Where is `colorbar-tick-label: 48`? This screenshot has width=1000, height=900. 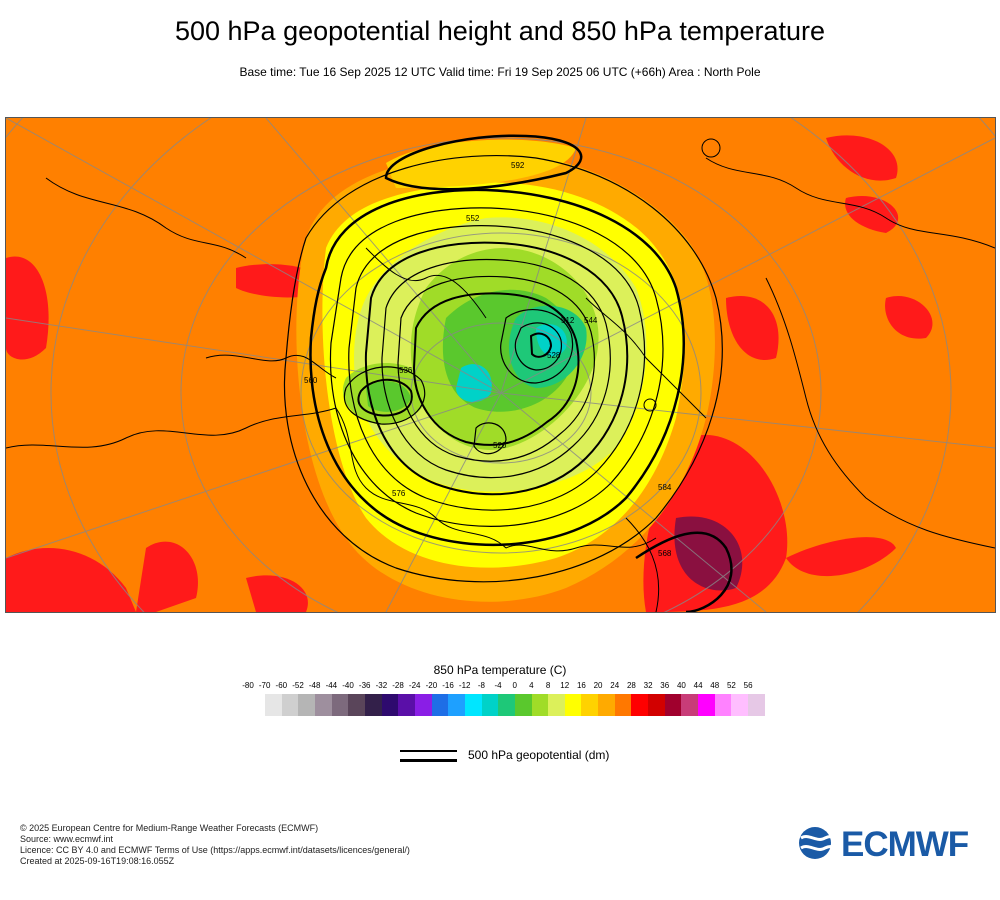 colorbar-tick-label: 48 is located at coordinates (715, 685).